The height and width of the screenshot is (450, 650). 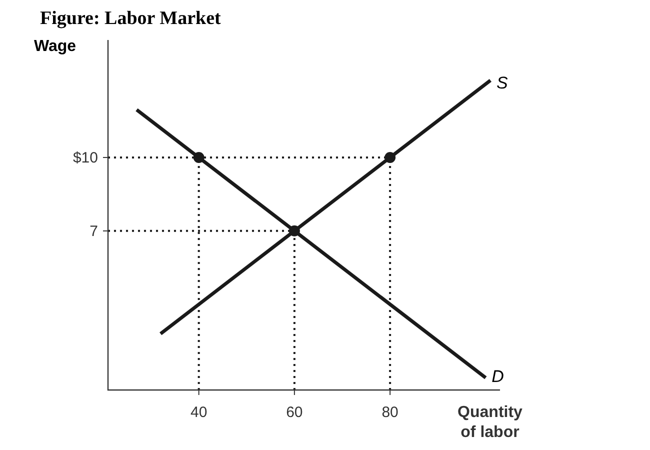 I want to click on series-label: D, so click(x=498, y=376).